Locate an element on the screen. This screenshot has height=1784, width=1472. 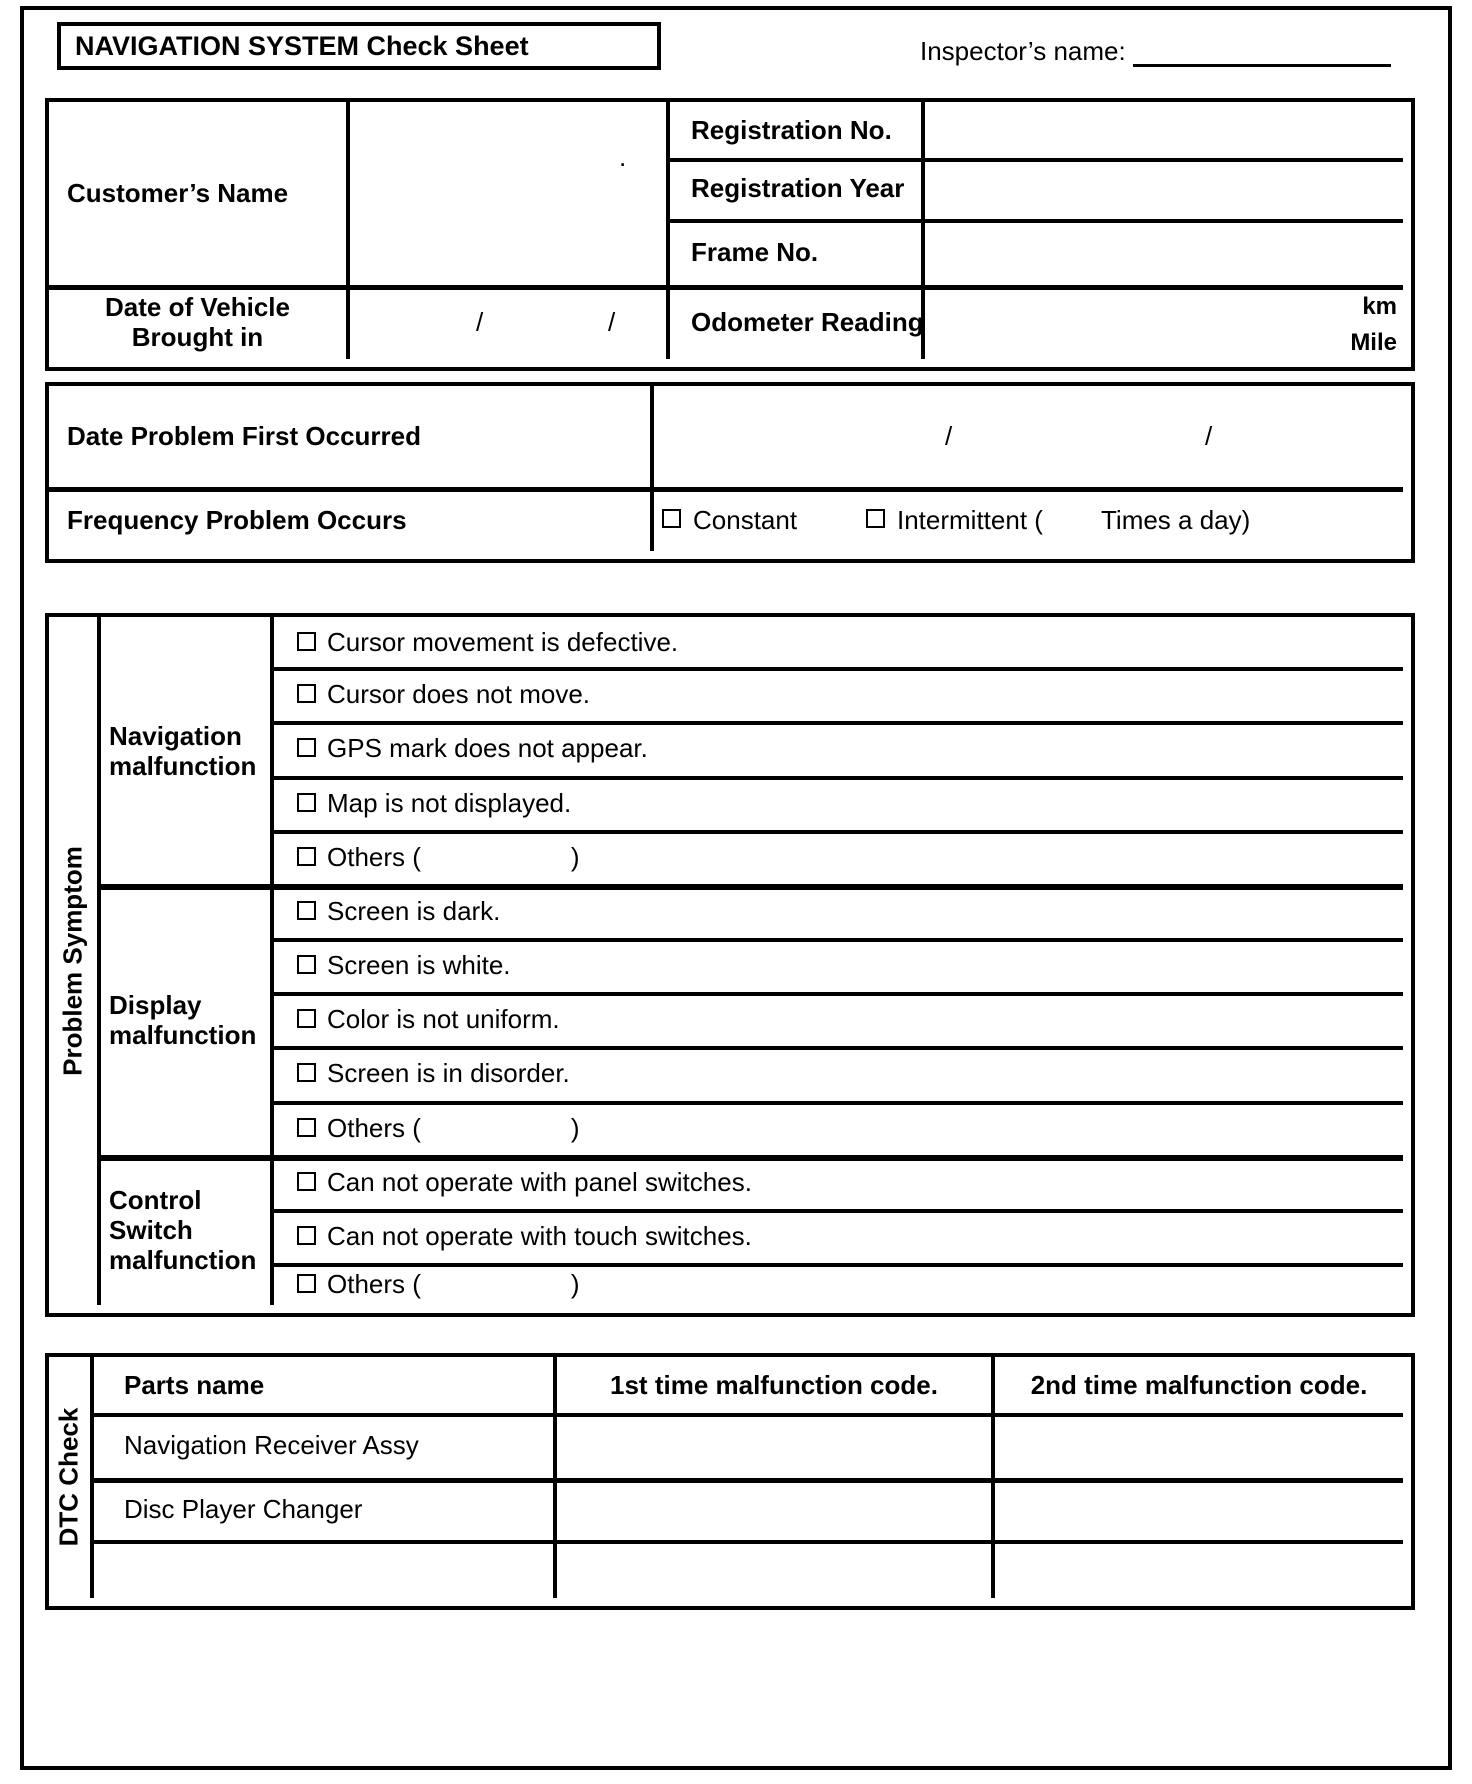
odometer-input is located at coordinates (1125, 324).